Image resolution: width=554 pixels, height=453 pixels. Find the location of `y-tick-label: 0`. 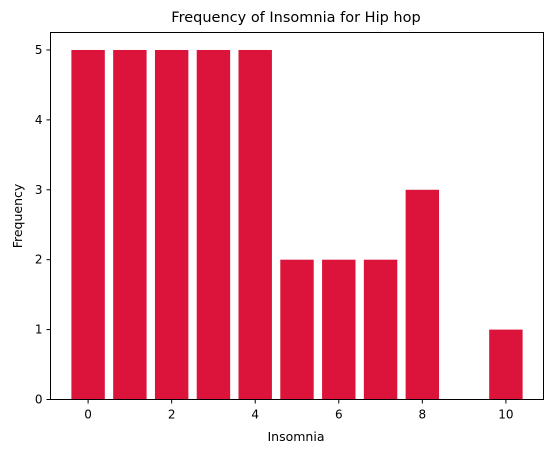

y-tick-label: 0 is located at coordinates (39, 400).